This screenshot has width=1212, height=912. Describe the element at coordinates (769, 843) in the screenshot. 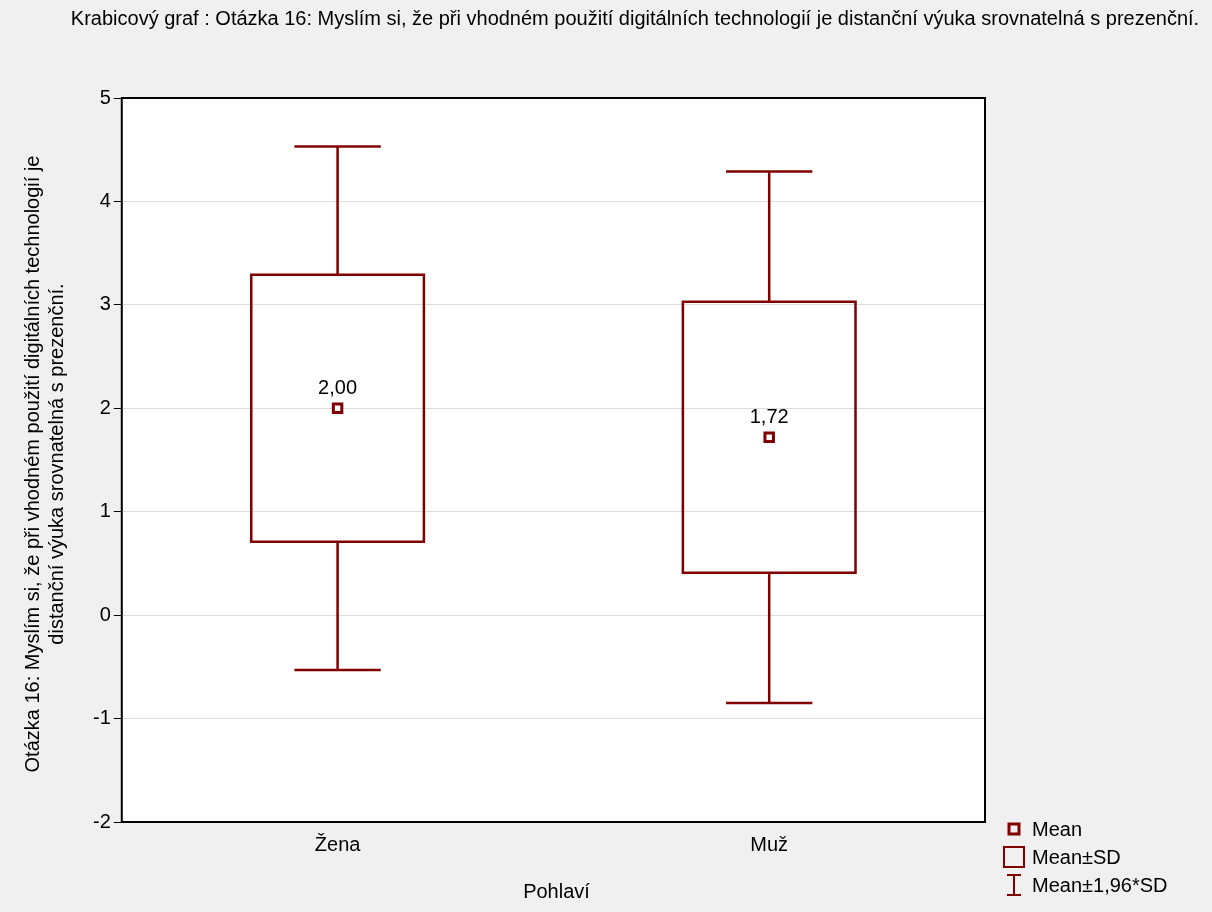

I see `x-tick-label: Muž` at that location.